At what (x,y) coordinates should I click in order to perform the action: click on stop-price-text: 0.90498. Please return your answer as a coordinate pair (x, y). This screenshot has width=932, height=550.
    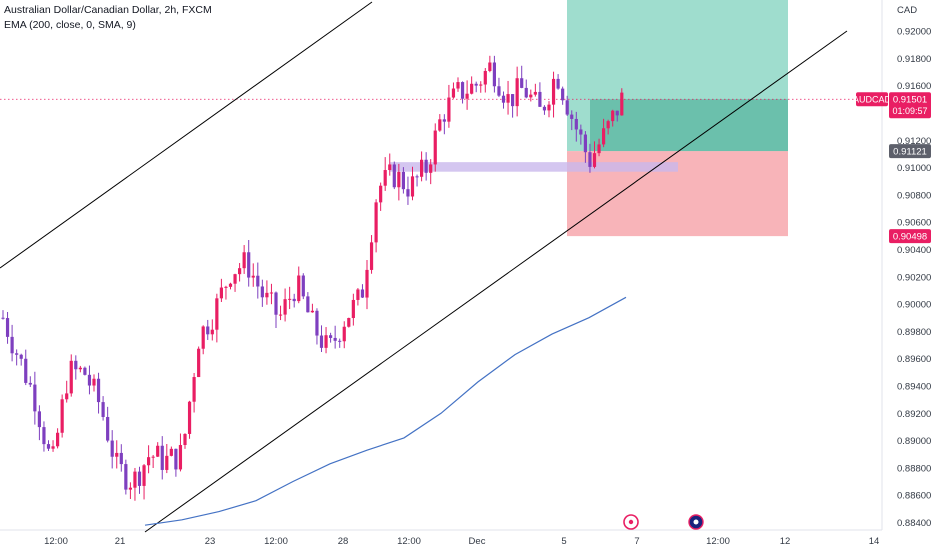
    Looking at the image, I should click on (910, 237).